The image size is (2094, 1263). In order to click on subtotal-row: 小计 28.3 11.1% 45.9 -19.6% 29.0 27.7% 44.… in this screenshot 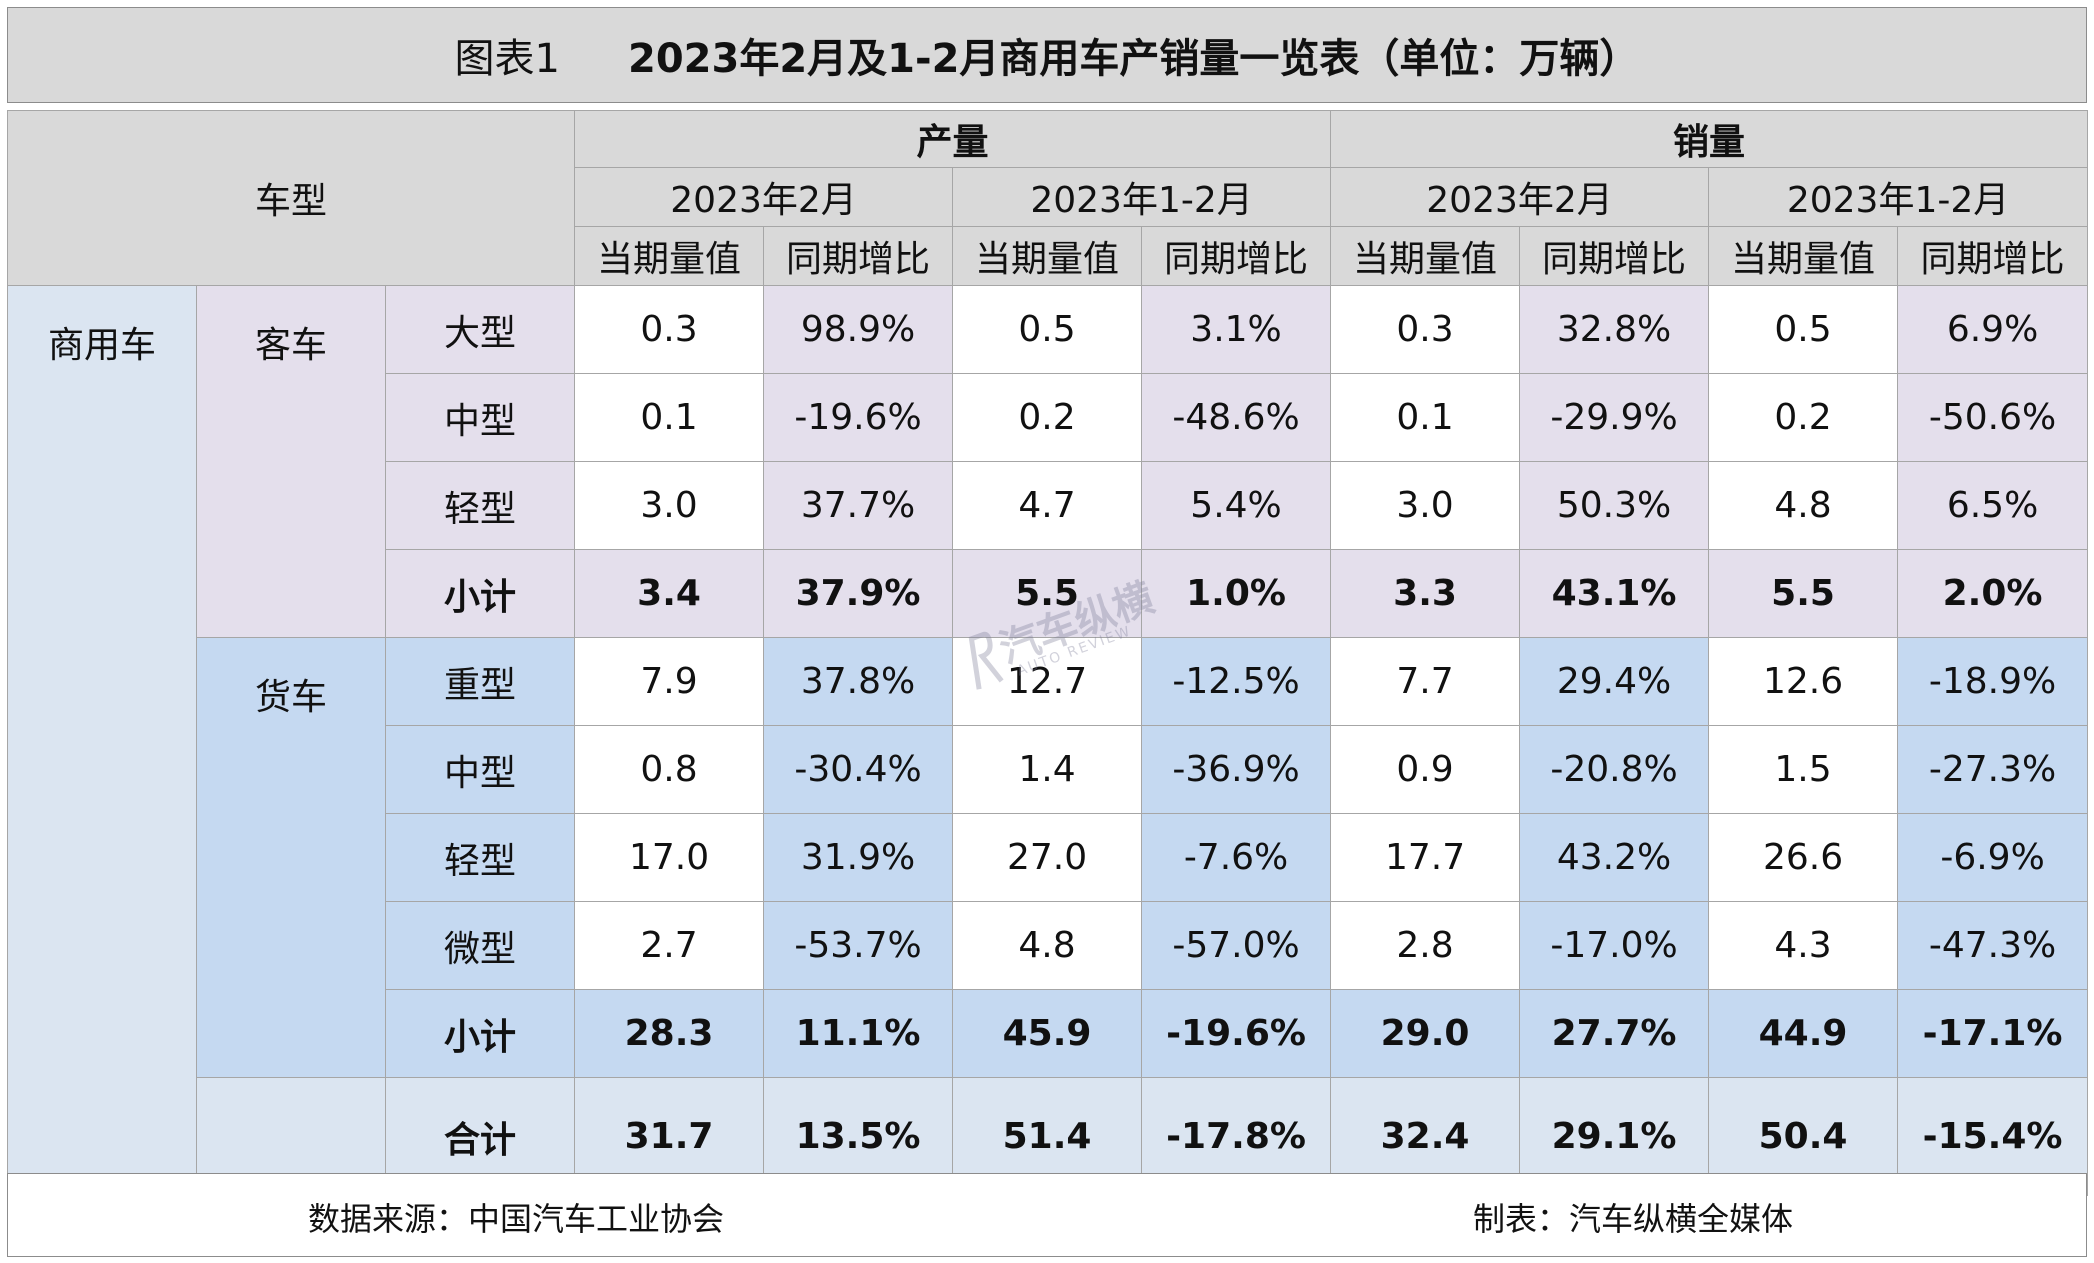, I will do `click(1048, 1033)`.